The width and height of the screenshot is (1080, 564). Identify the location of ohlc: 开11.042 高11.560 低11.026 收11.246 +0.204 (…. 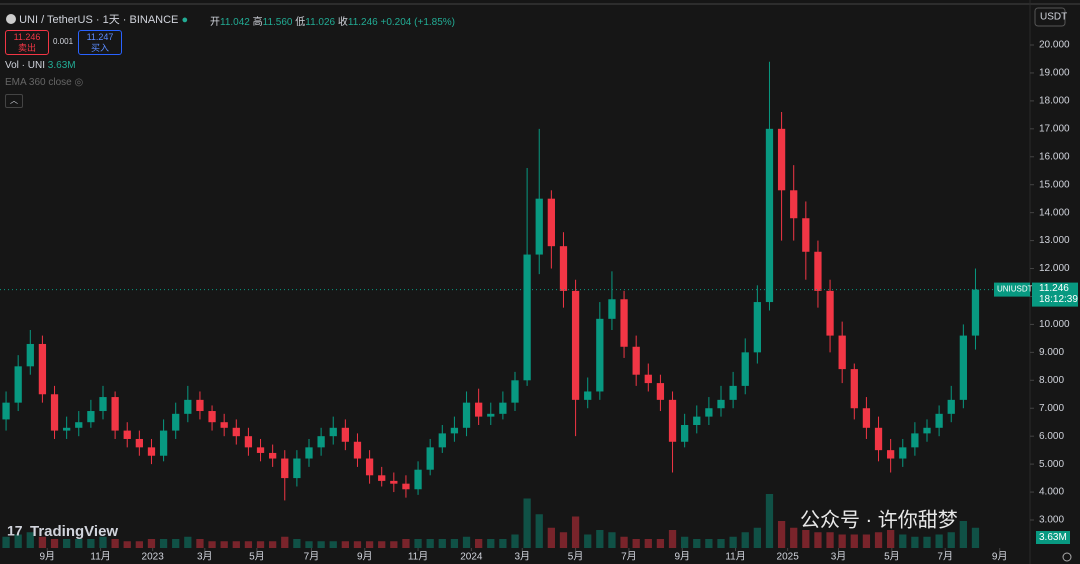
(332, 20).